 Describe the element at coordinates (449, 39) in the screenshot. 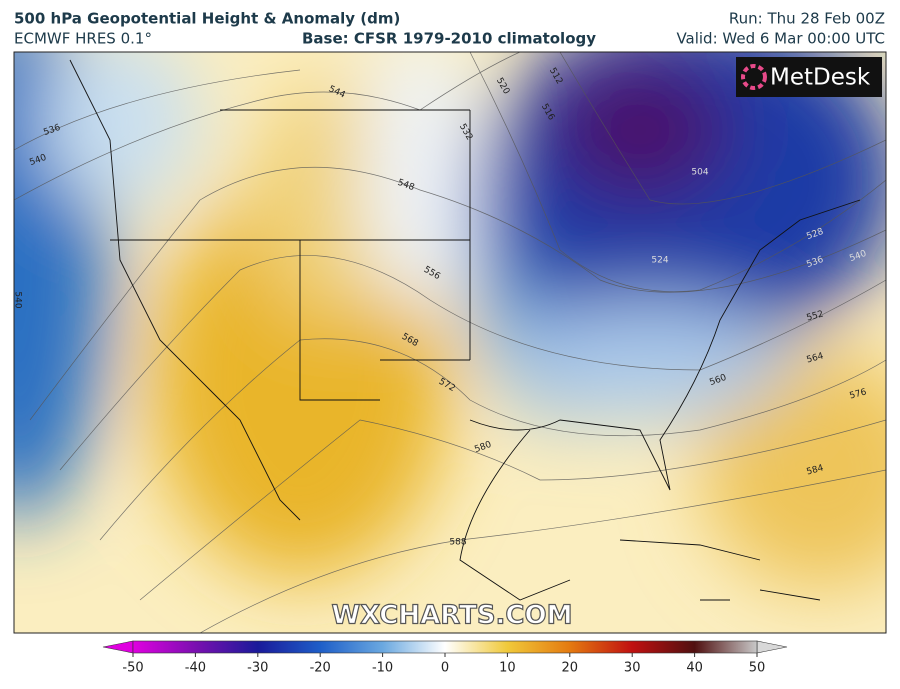

I see `base: Base: CFSR 1979-2010 climatology` at that location.